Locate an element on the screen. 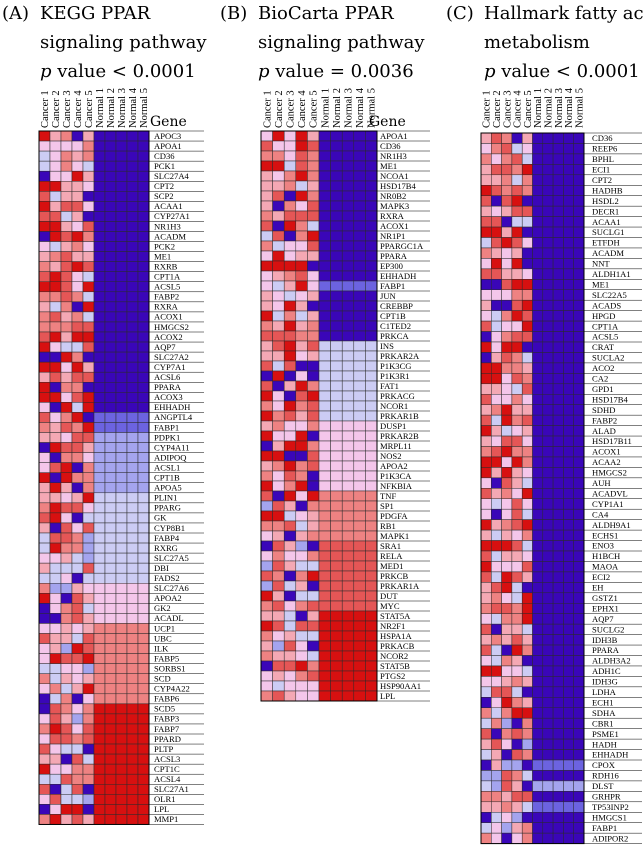 This screenshot has width=643, height=861. gene-label: IDH3B is located at coordinates (605, 640).